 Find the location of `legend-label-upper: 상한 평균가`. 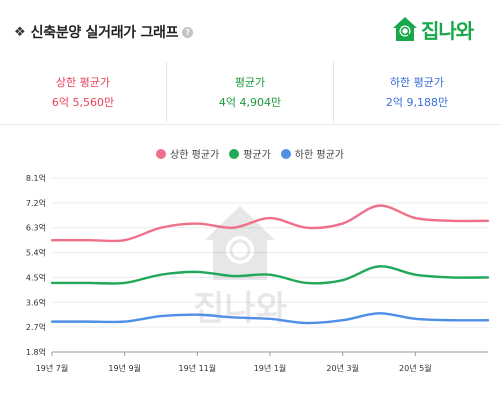

legend-label-upper: 상한 평균가 is located at coordinates (195, 155).